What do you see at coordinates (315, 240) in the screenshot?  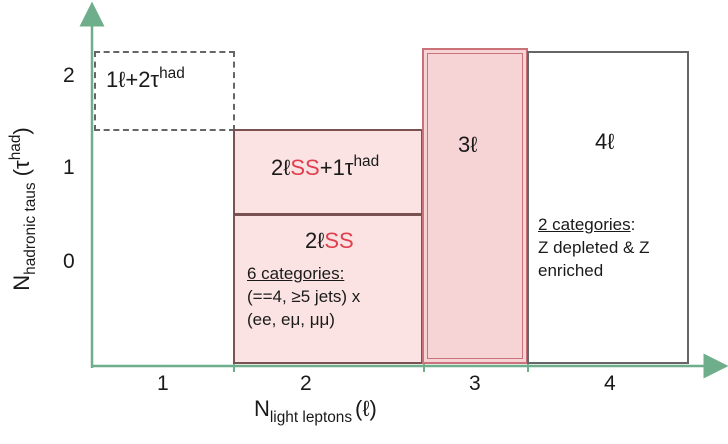 I see `box-2lss-prefix: 2ℓ` at bounding box center [315, 240].